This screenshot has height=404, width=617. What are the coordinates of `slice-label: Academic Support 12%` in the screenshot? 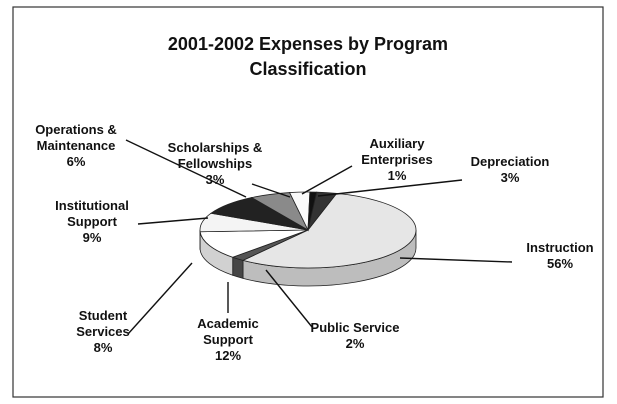 It's located at (228, 340).